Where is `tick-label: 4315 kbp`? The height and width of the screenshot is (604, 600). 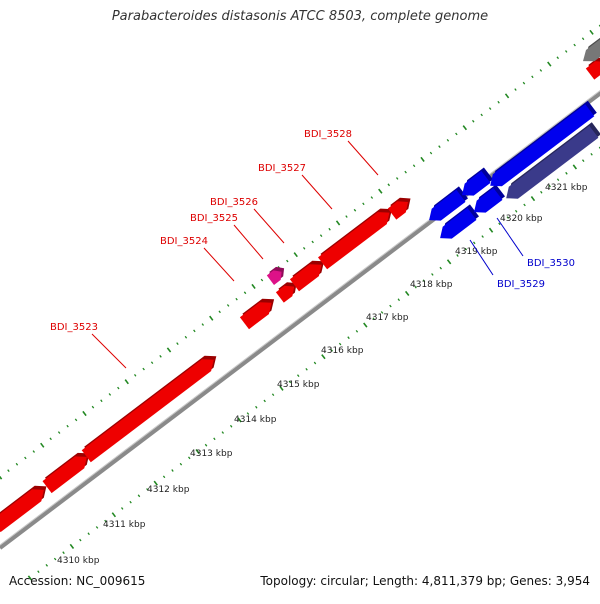 tick-label: 4315 kbp is located at coordinates (298, 385).